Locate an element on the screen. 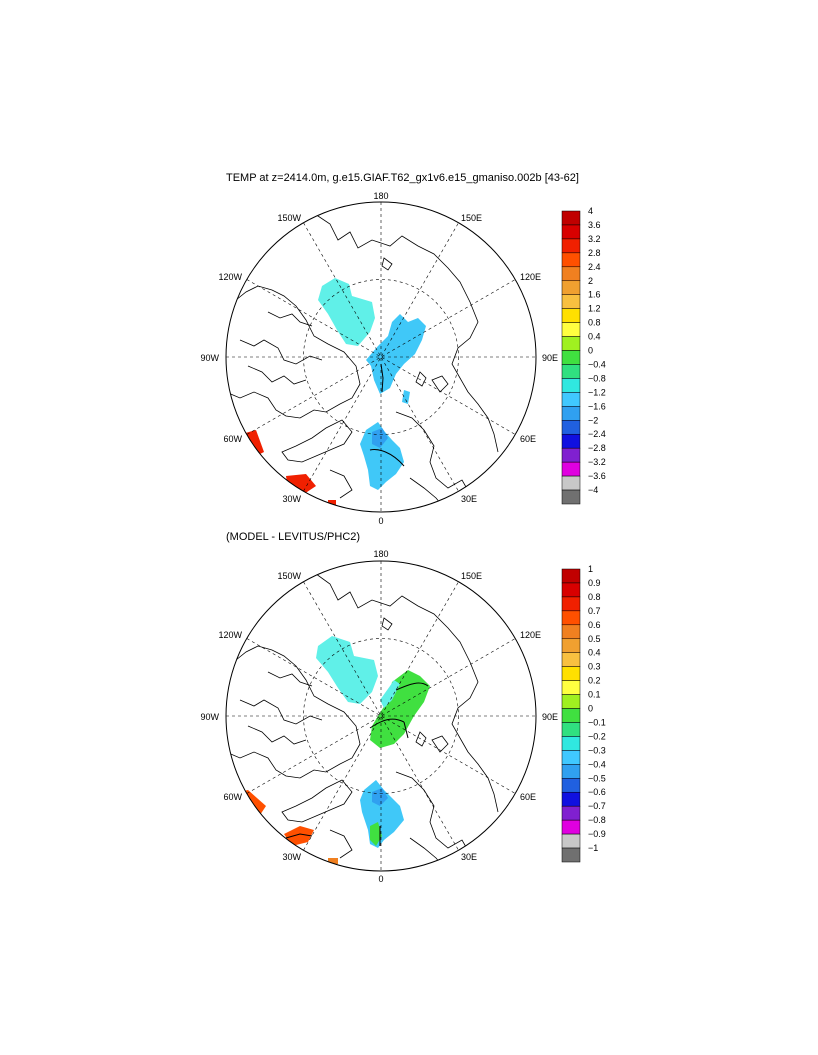 This screenshot has width=818, height=1055. colorbar-tick-label: 0.7 is located at coordinates (594, 611).